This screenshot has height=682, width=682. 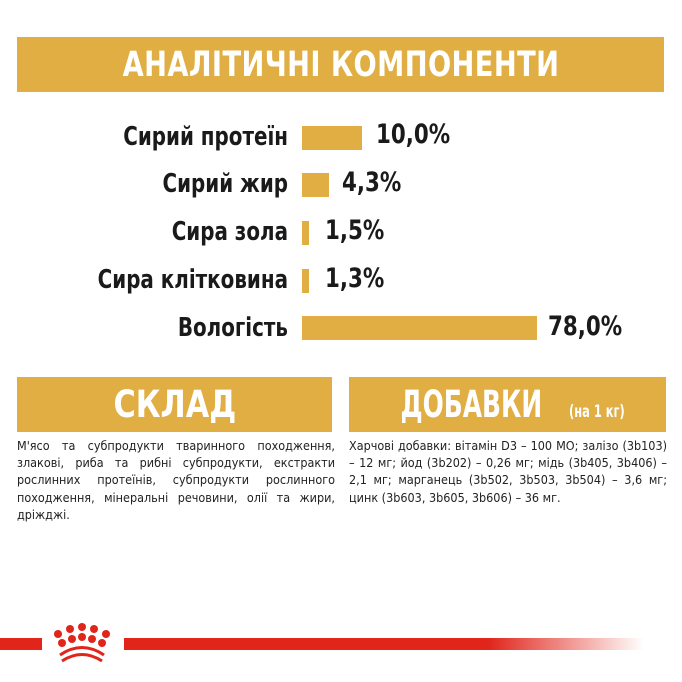 I want to click on row-value: 1,5%, so click(x=355, y=230).